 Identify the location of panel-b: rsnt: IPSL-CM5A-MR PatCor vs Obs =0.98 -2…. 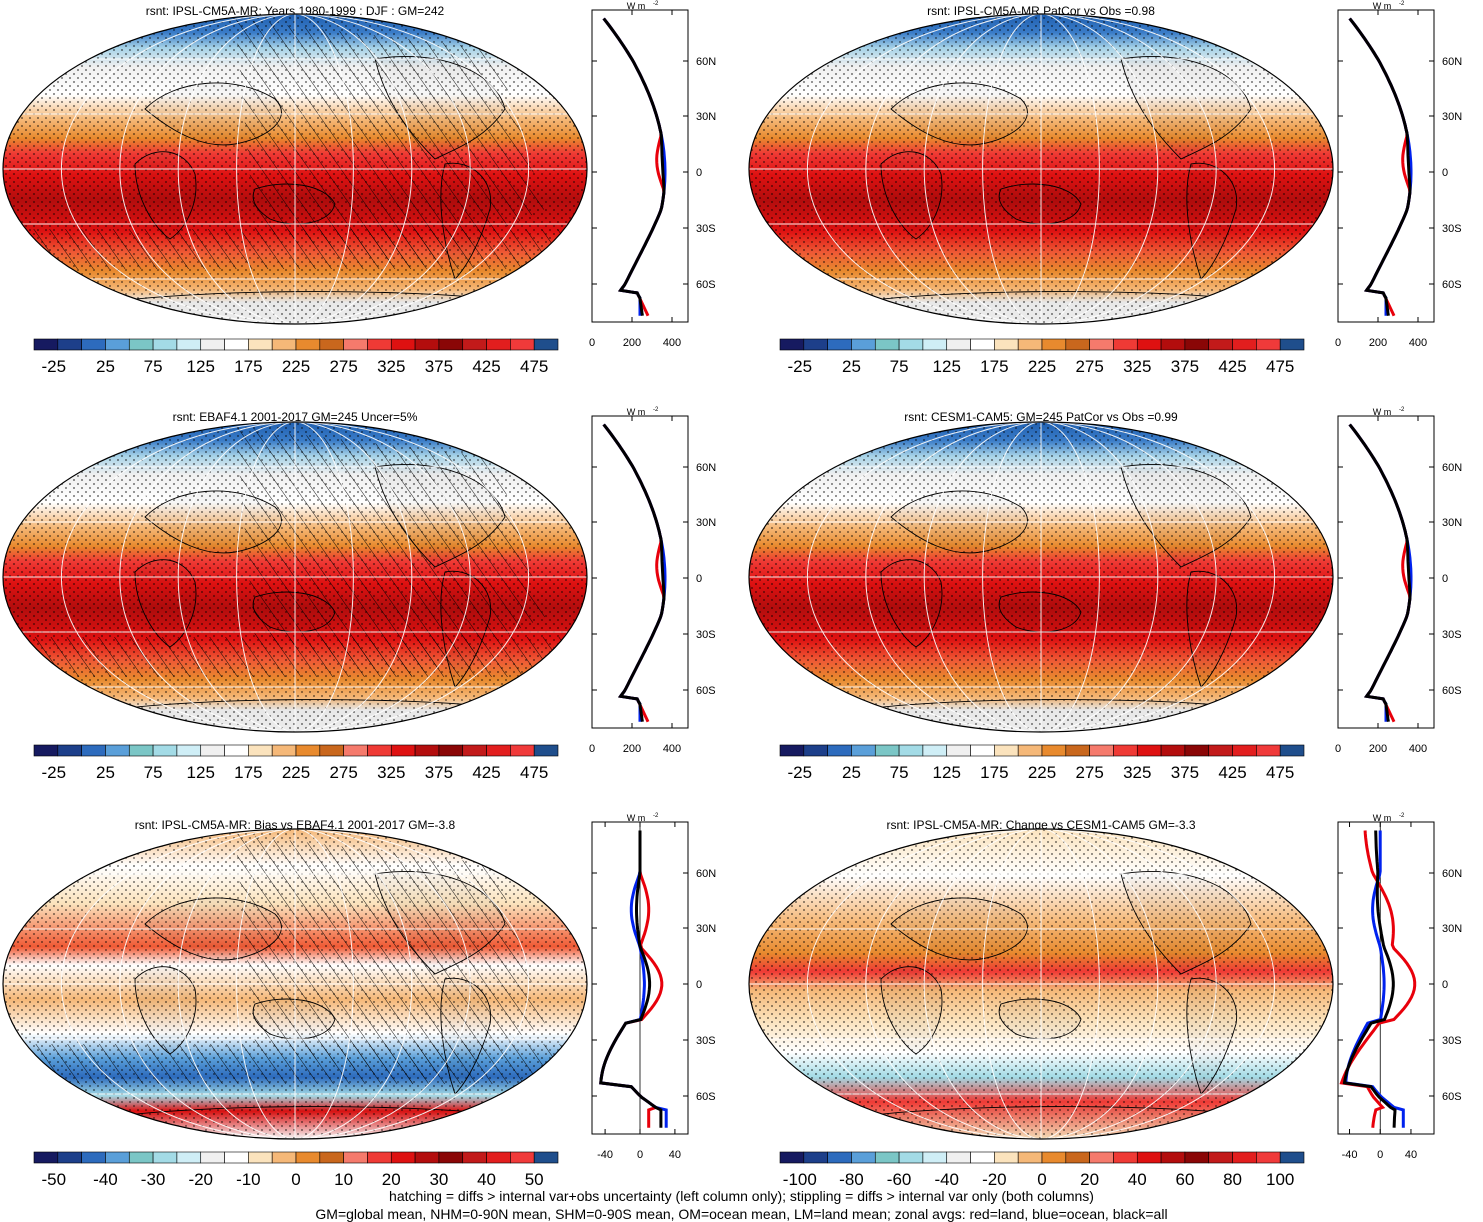
(1105, 188).